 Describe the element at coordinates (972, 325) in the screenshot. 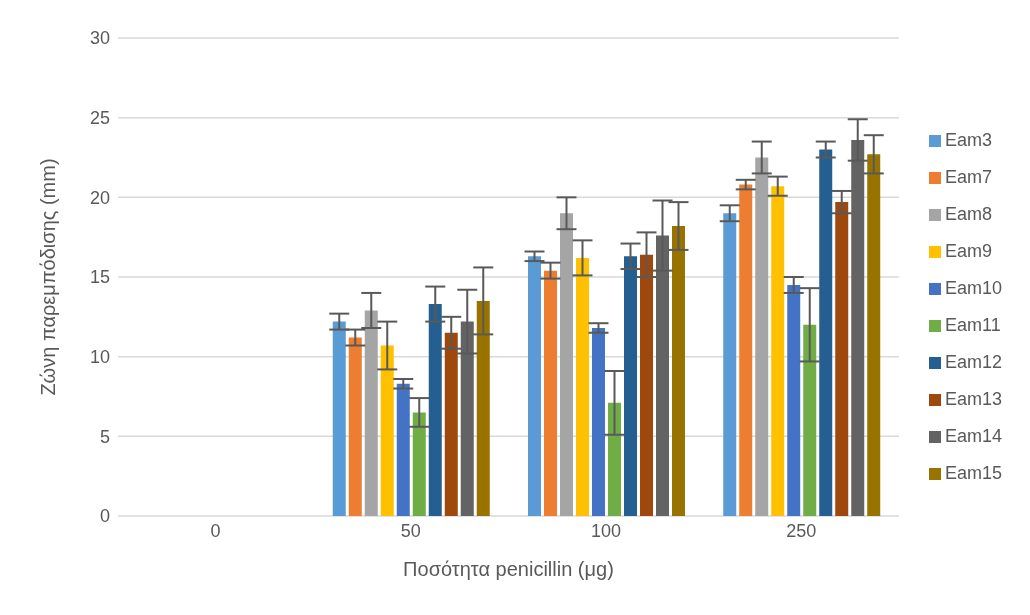

I see `legend-label: Eam11` at that location.